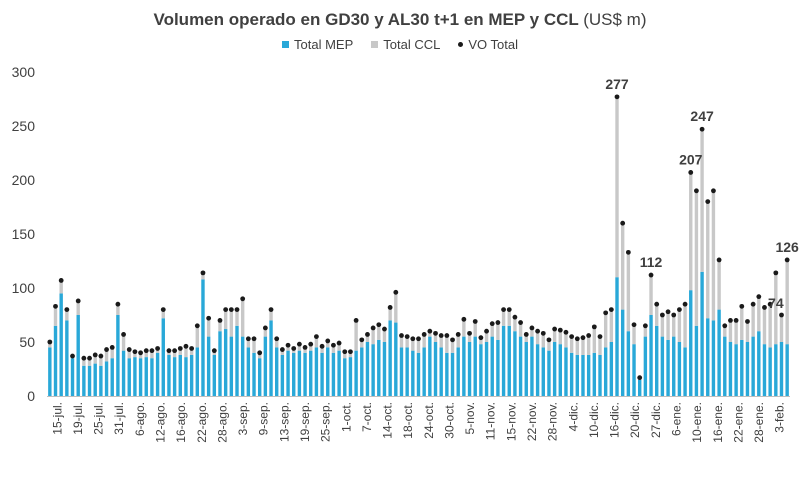  What do you see at coordinates (57, 418) in the screenshot?
I see `x-tick-label: 15-jul.` at bounding box center [57, 418].